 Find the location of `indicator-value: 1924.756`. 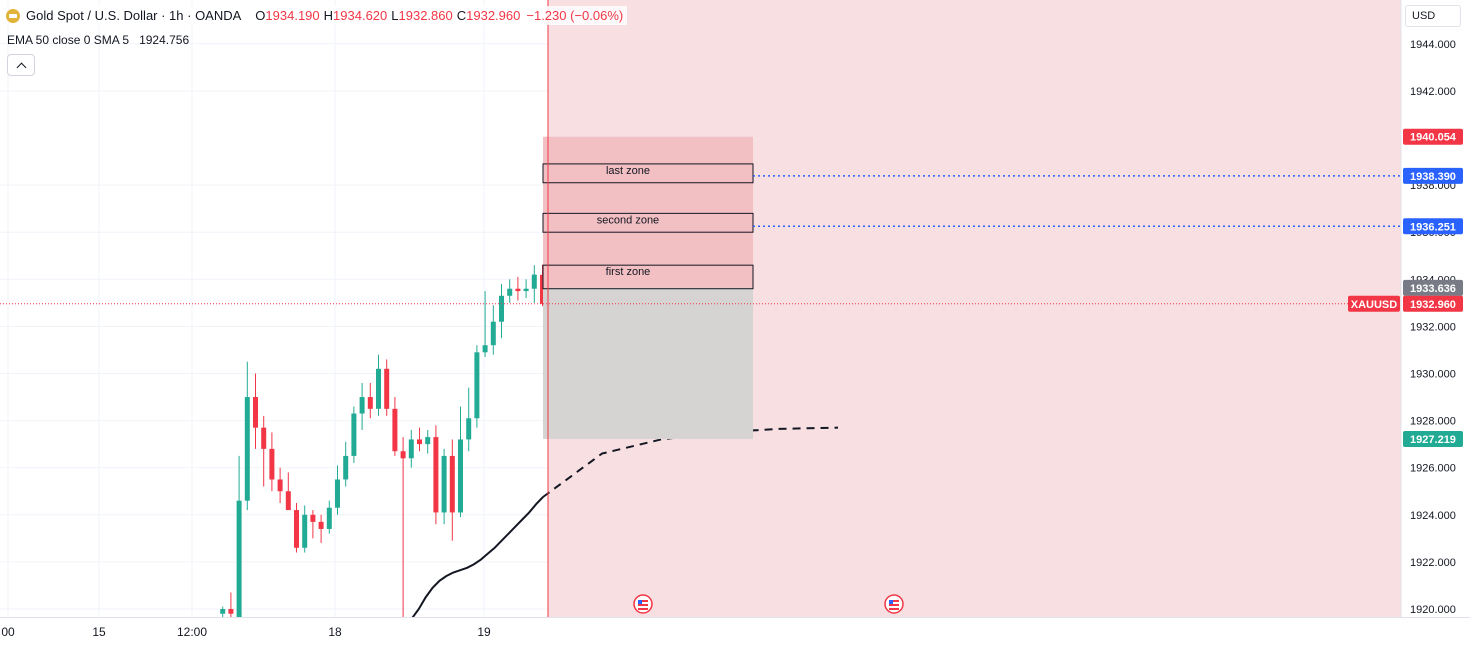

indicator-value: 1924.756 is located at coordinates (164, 40).